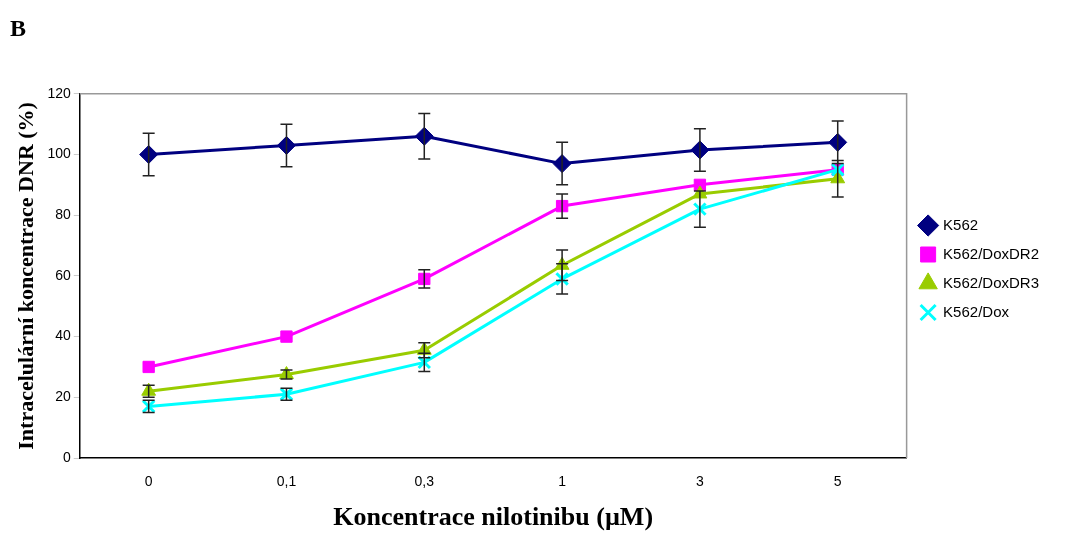 The width and height of the screenshot is (1069, 543). Describe the element at coordinates (63, 214) in the screenshot. I see `y-tick-label: 80` at that location.